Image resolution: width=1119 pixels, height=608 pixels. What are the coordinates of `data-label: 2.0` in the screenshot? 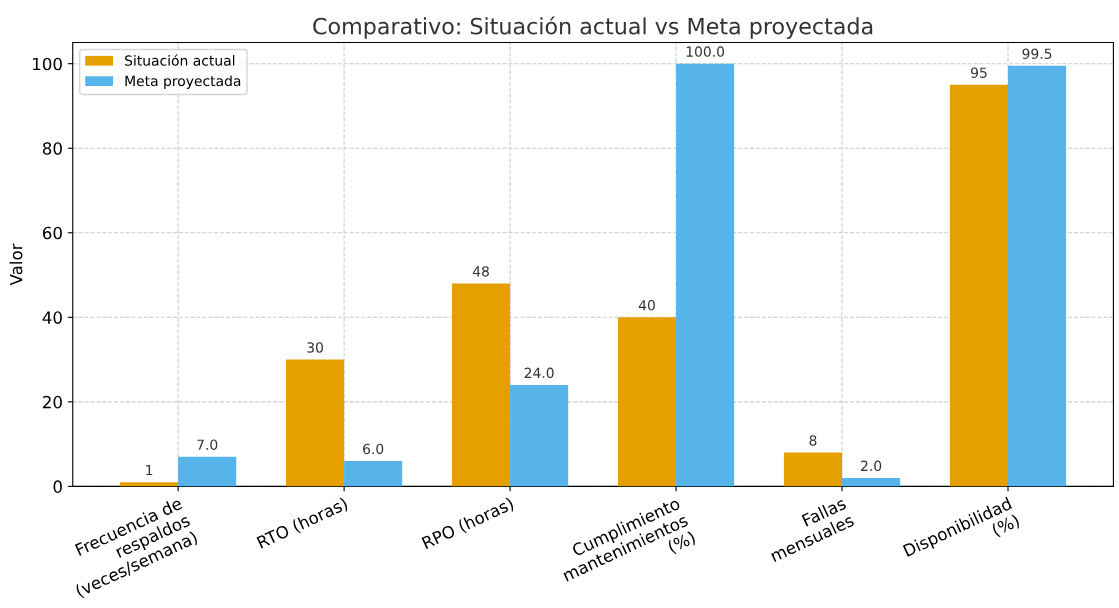 It's located at (871, 466).